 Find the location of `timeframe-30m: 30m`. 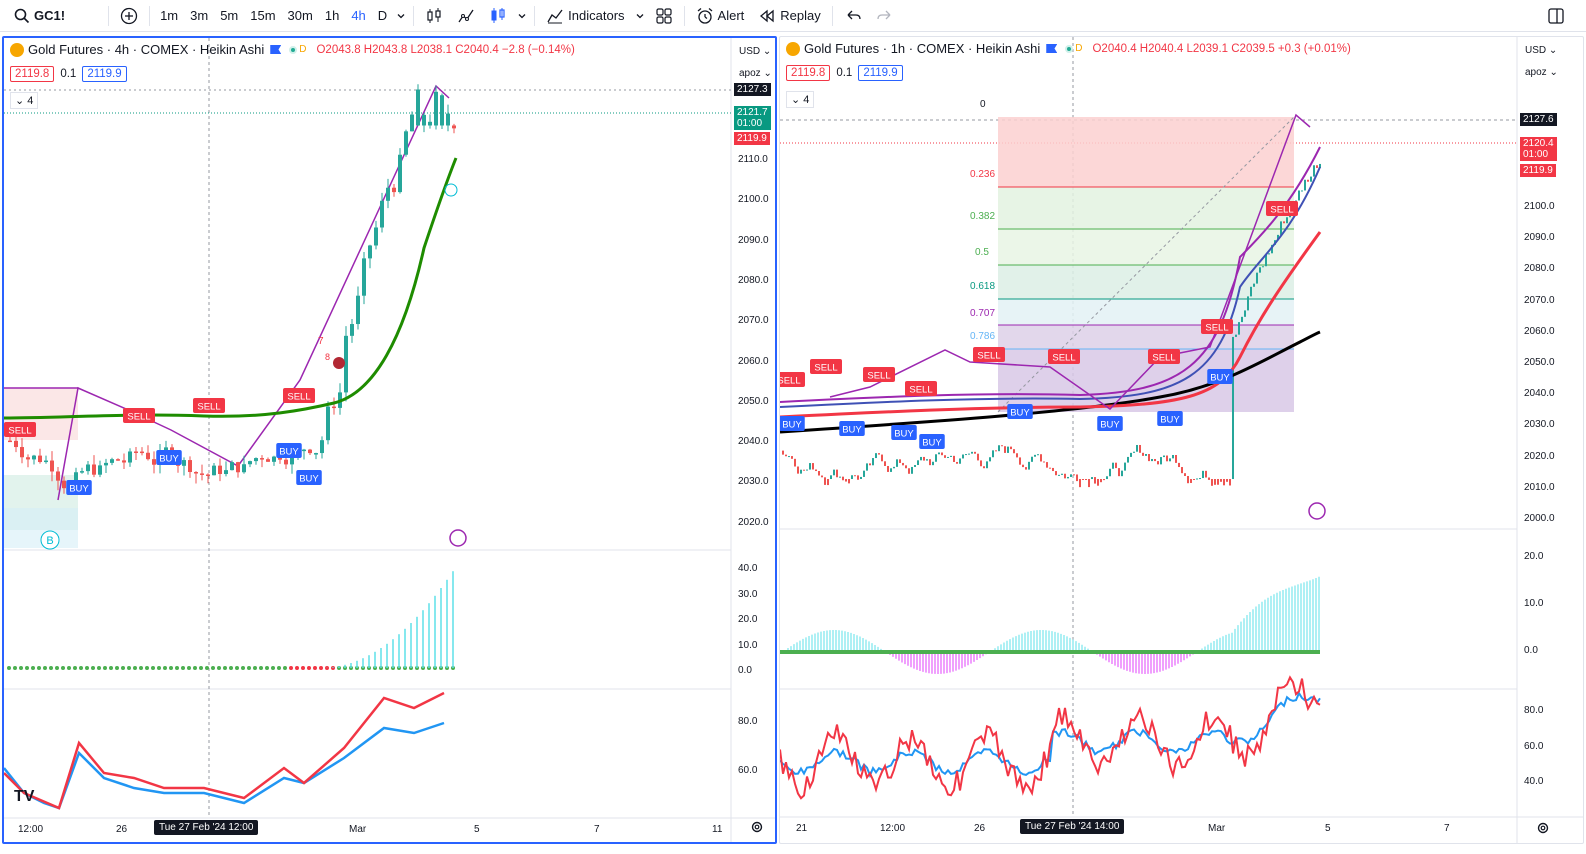

timeframe-30m: 30m is located at coordinates (300, 15).